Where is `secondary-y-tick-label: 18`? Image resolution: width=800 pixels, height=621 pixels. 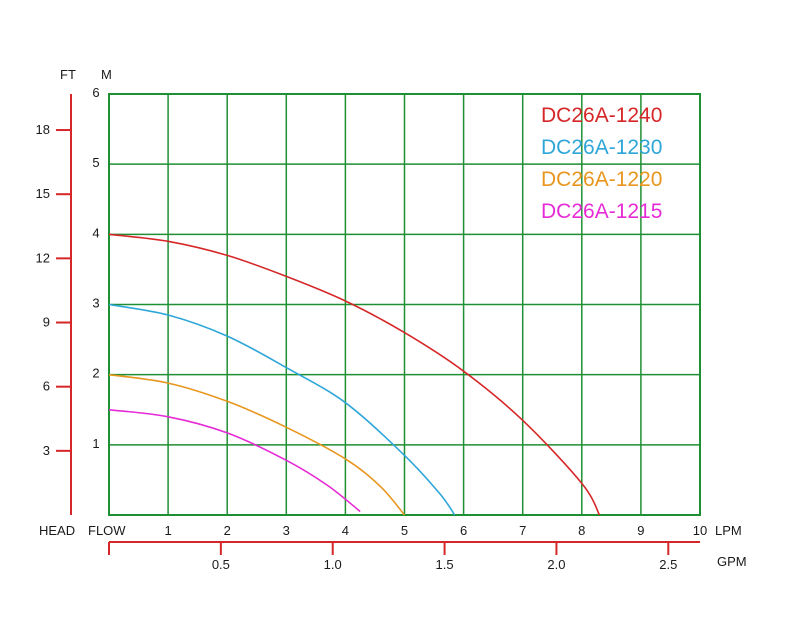
secondary-y-tick-label: 18 is located at coordinates (43, 129).